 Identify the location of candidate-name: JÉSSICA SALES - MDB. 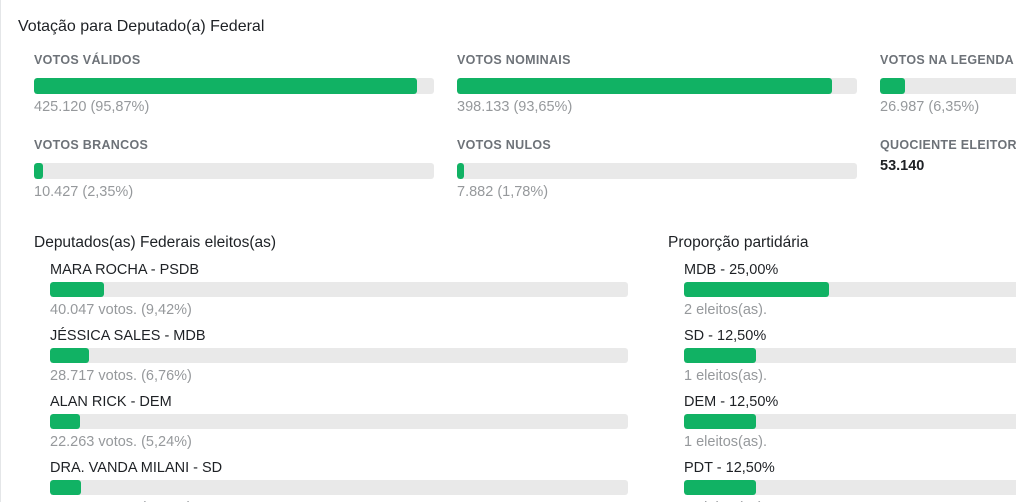
(128, 336).